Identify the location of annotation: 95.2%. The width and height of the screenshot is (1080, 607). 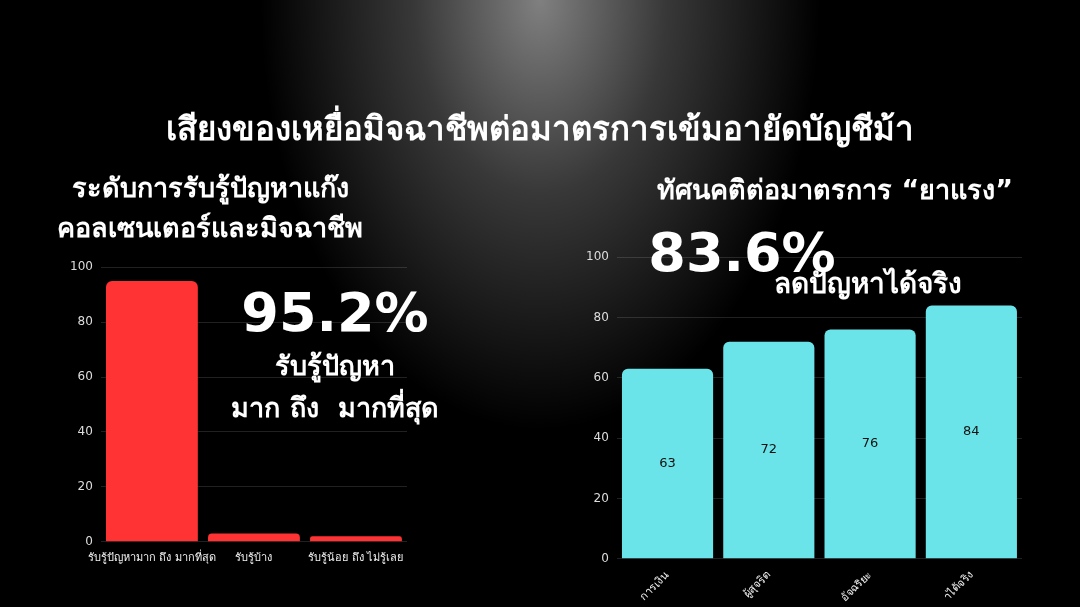
(335, 312).